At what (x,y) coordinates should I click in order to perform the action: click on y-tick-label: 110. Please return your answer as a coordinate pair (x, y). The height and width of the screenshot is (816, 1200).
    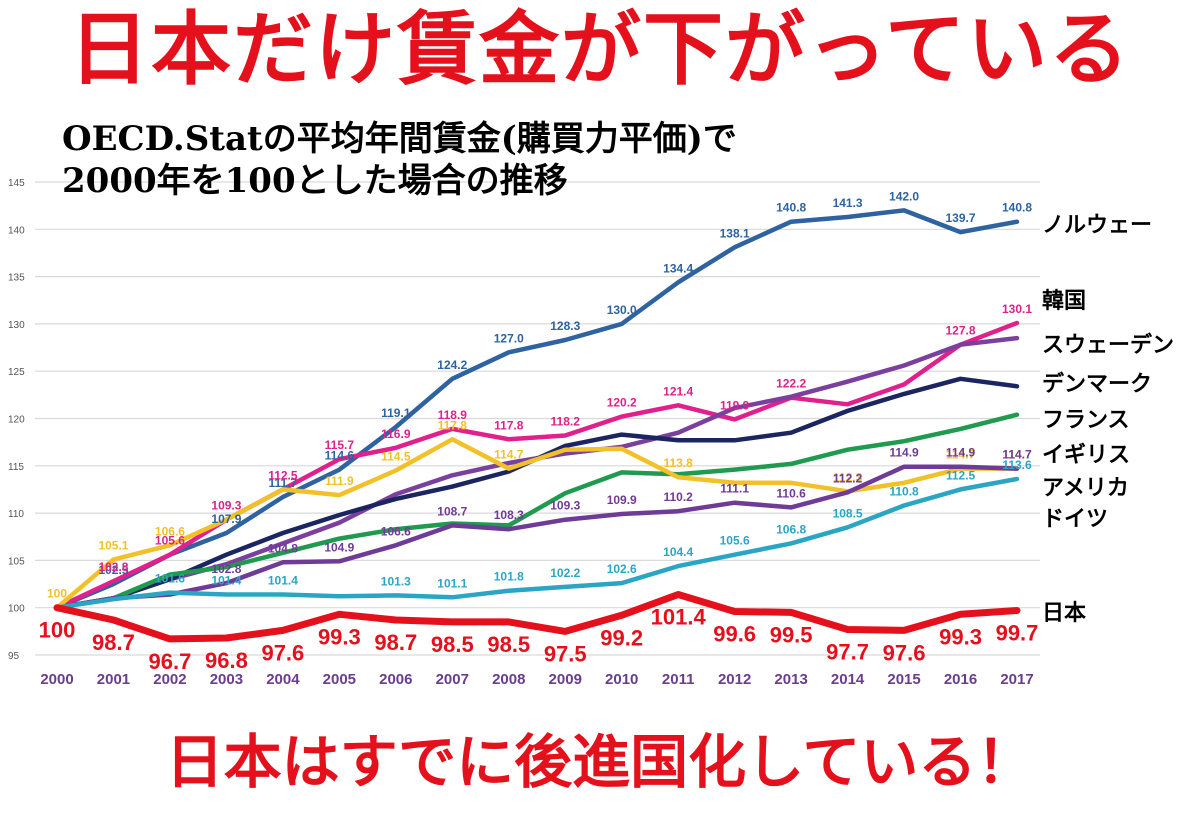
    Looking at the image, I should click on (16, 514).